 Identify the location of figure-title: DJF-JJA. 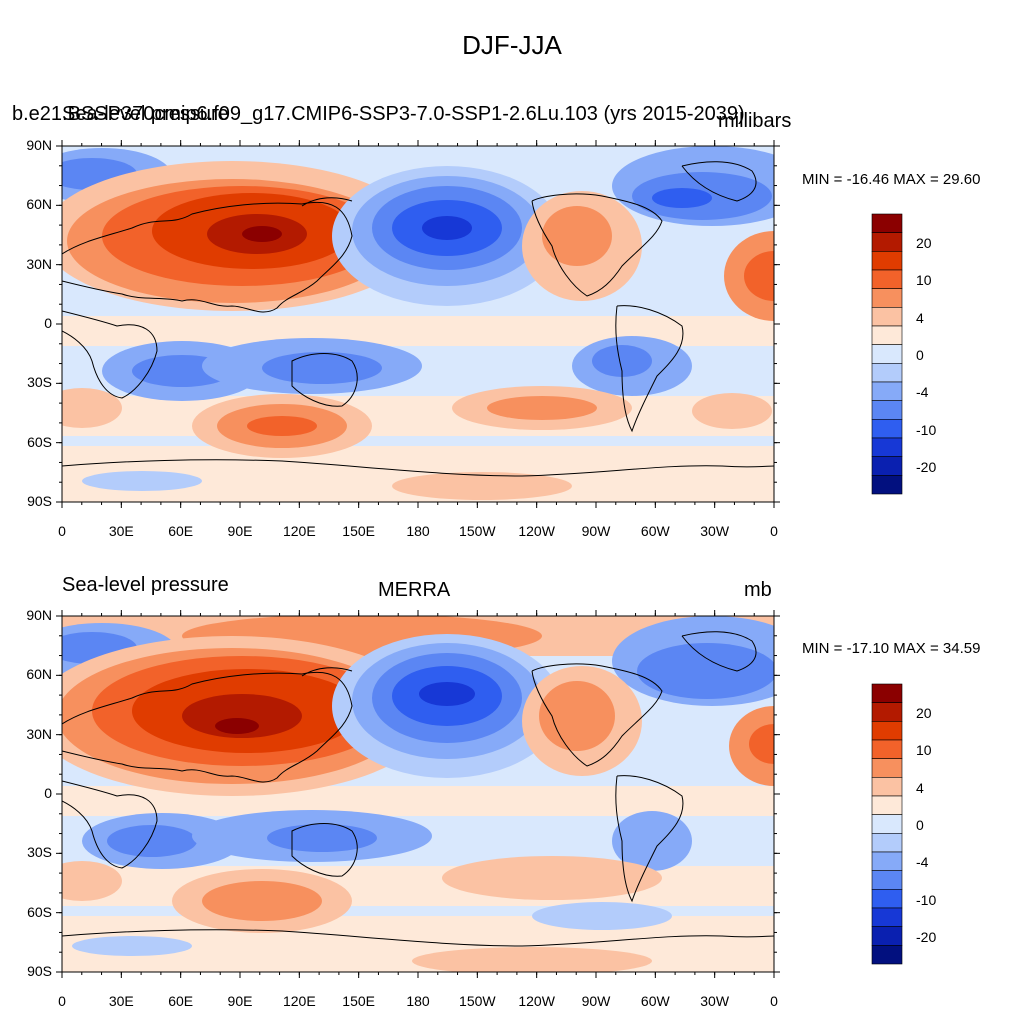
(512, 45).